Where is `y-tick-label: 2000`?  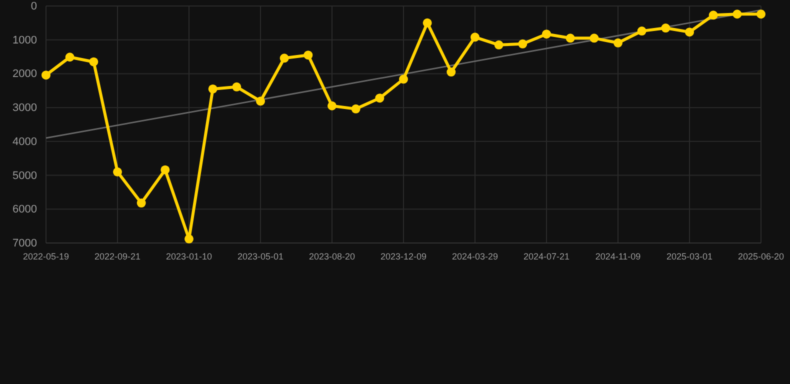
y-tick-label: 2000 is located at coordinates (24, 74).